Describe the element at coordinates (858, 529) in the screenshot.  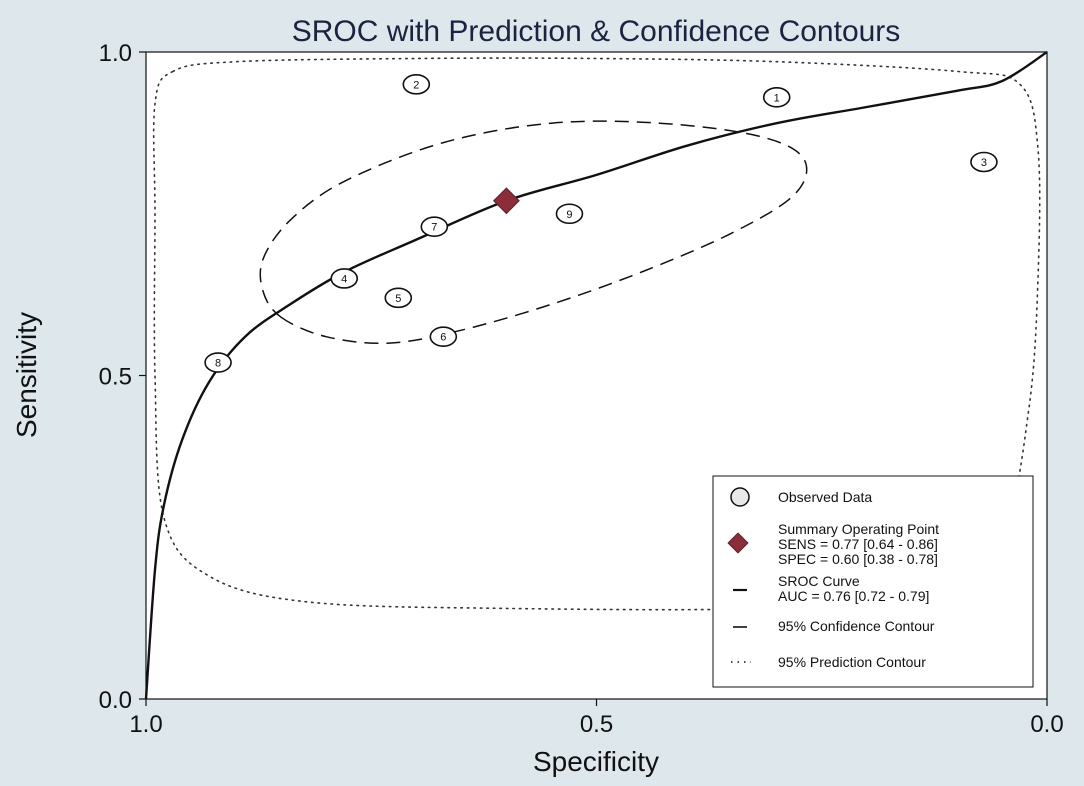
I see `legend-summary-title: Summary Operating Point` at that location.